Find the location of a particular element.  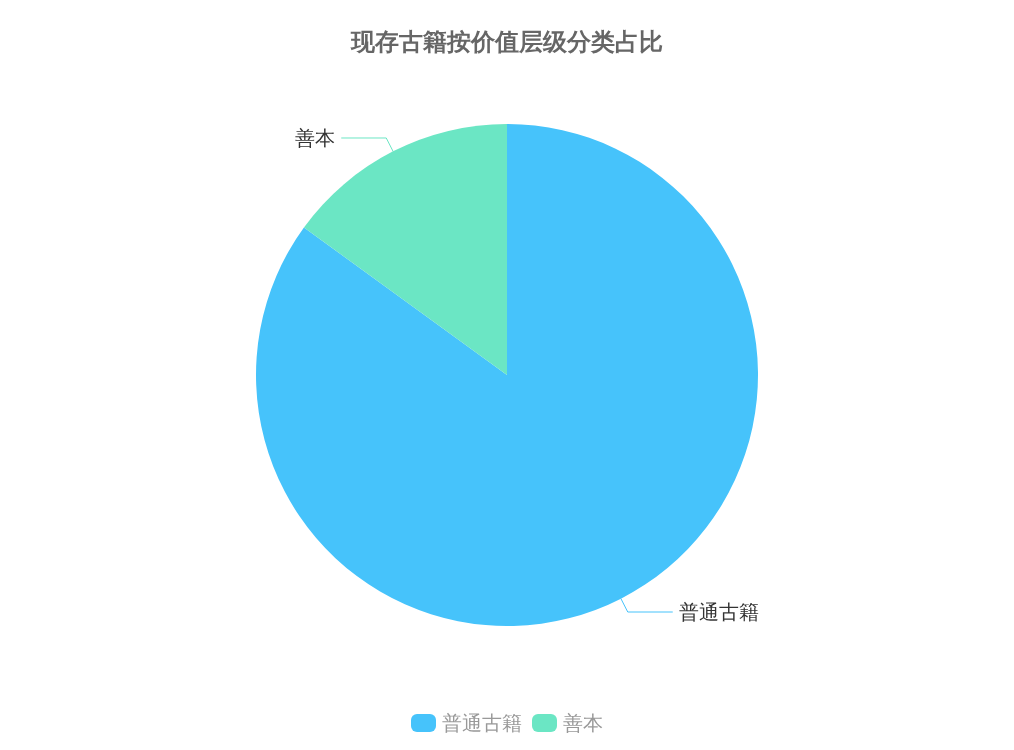

slice-label: 善本 is located at coordinates (315, 137).